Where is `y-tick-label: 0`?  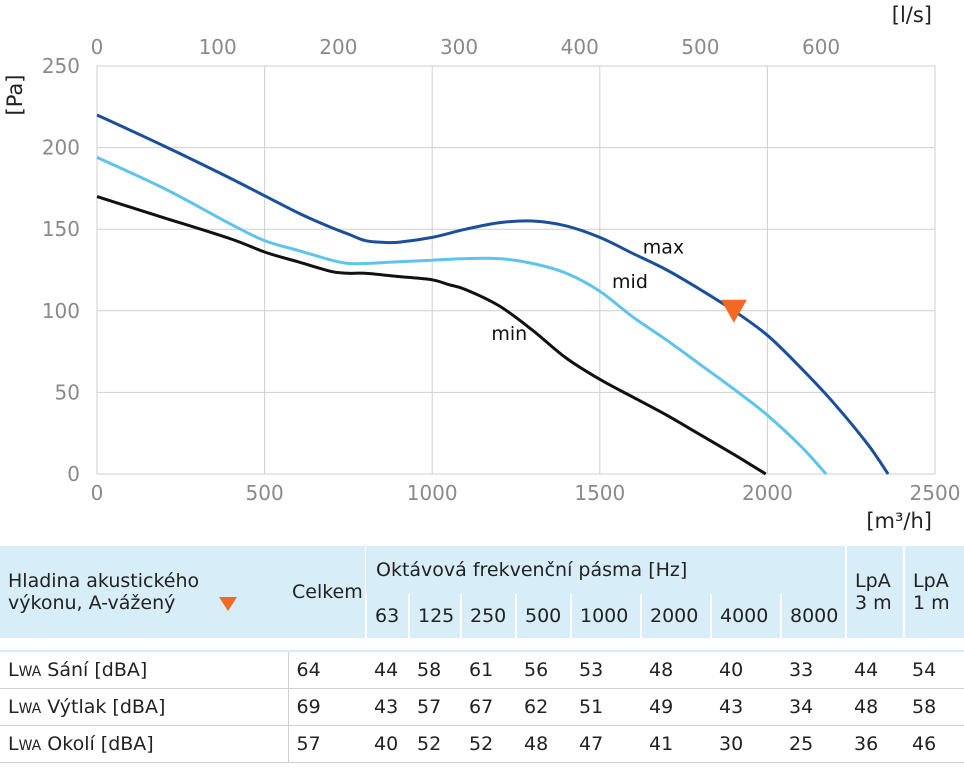
y-tick-label: 0 is located at coordinates (73, 474).